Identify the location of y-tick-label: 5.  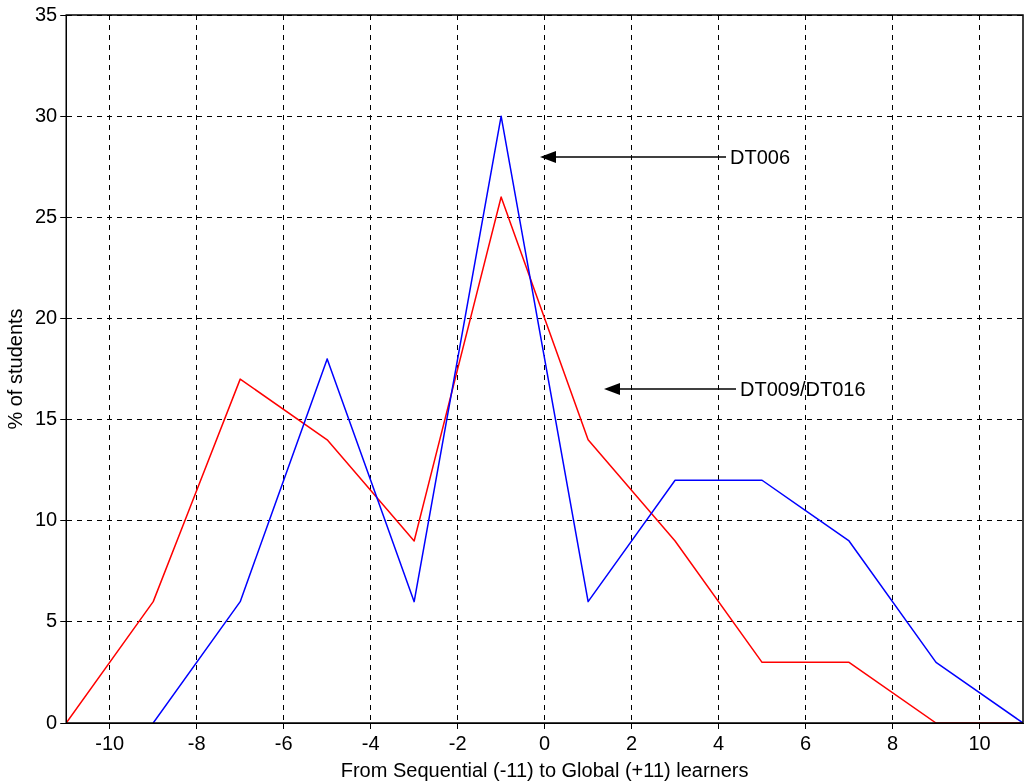
(52, 620).